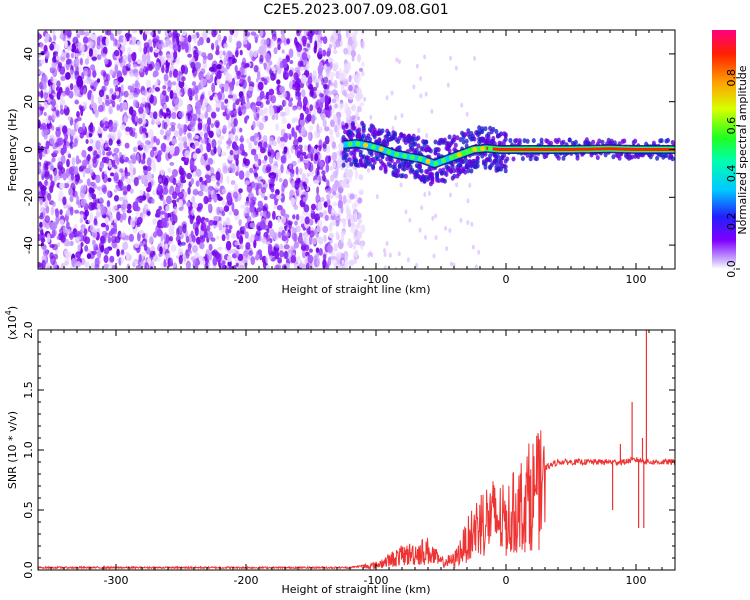  What do you see at coordinates (490, 149) in the screenshot?
I see `ridge-spot` at bounding box center [490, 149].